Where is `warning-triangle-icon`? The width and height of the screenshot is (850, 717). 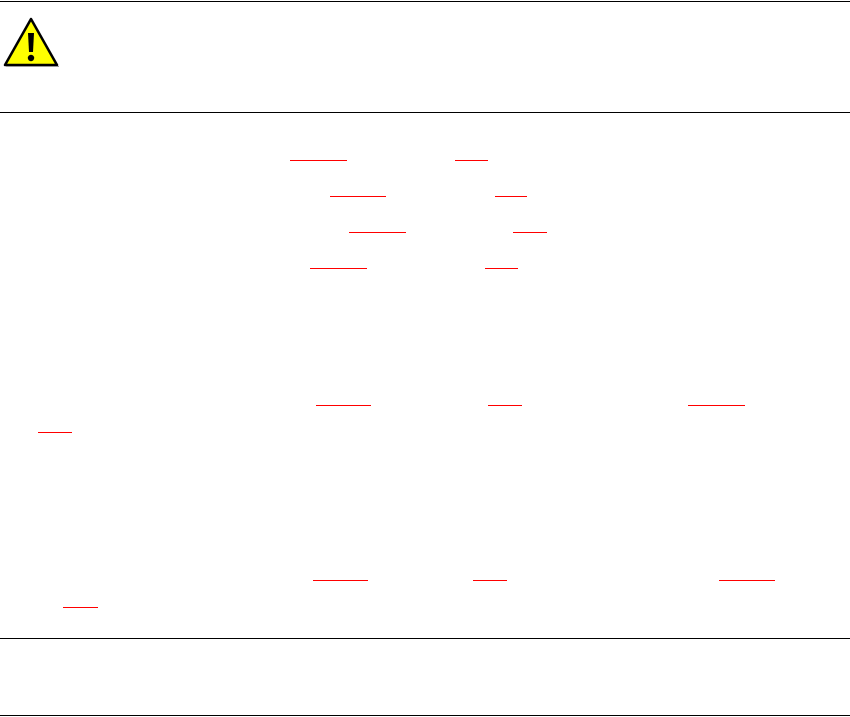
warning-triangle-icon is located at coordinates (31, 42).